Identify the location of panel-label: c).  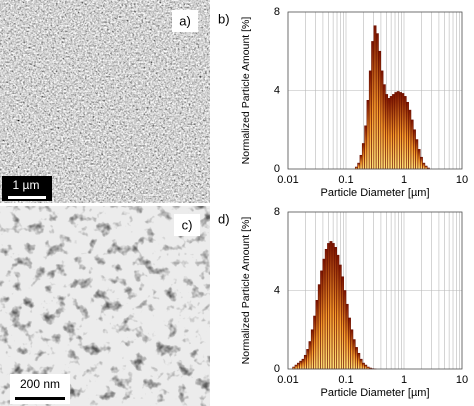
(187, 224).